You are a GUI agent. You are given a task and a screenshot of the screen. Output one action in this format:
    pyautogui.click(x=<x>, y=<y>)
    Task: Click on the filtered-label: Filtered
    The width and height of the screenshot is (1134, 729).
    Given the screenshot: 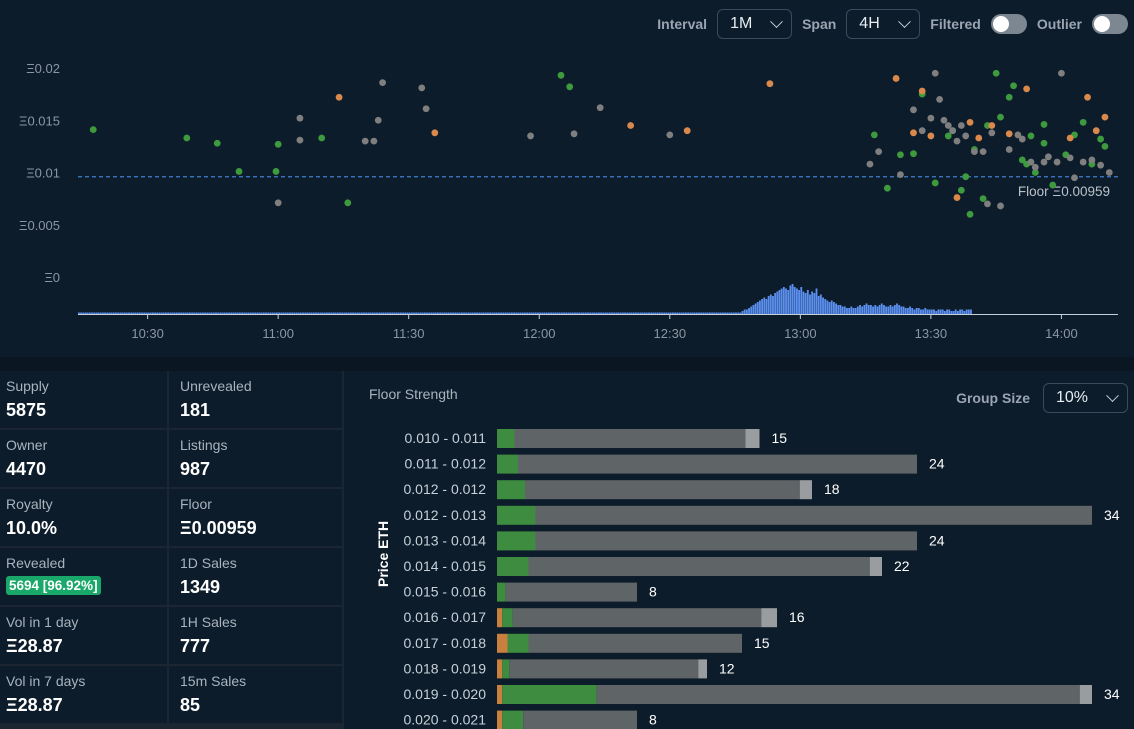 What is the action you would take?
    pyautogui.click(x=955, y=24)
    